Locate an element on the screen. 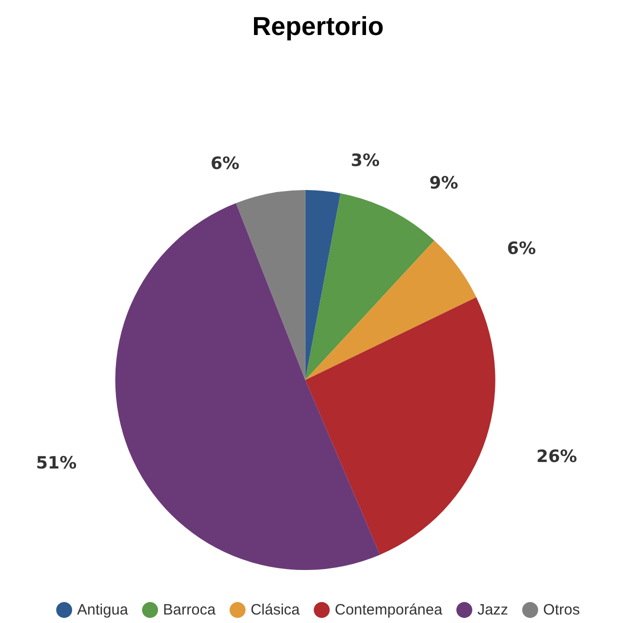 This screenshot has height=623, width=636. legend-label: Jazz is located at coordinates (492, 610).